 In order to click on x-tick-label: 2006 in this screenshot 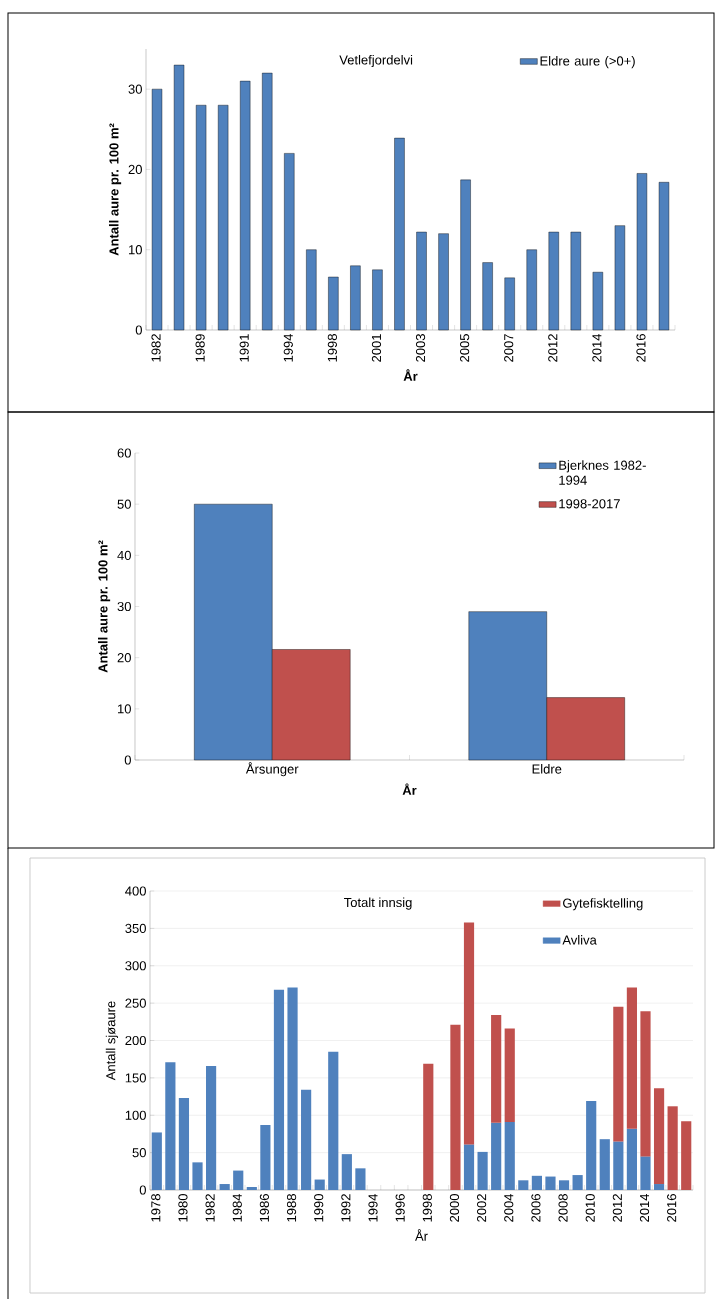, I will do `click(536, 1208)`.